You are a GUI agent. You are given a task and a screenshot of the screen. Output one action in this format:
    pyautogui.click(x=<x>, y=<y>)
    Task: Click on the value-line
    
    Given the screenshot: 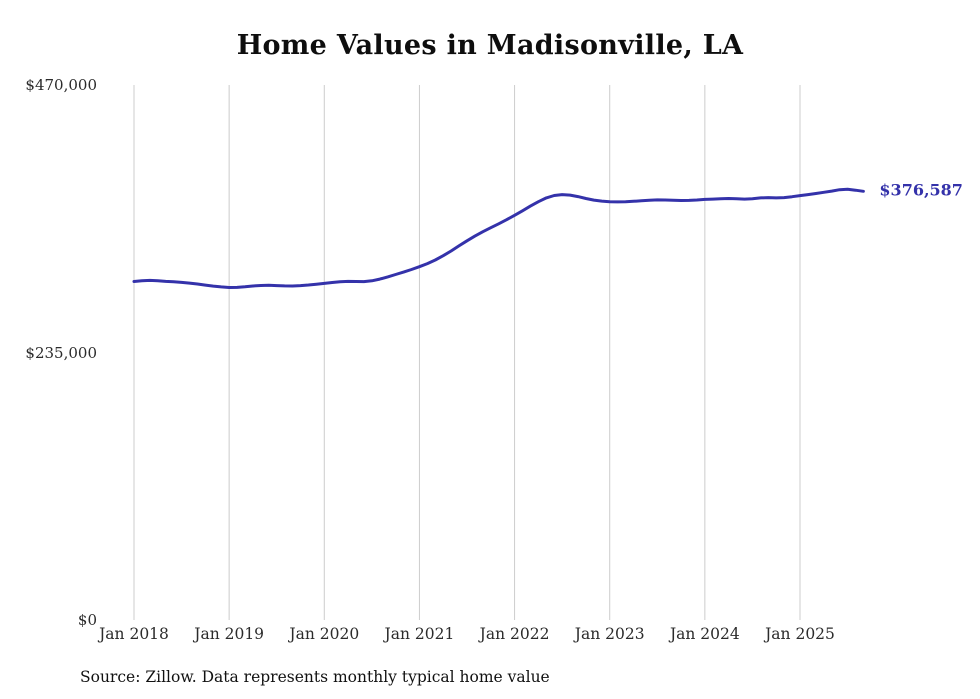 What is the action you would take?
    pyautogui.click(x=498, y=238)
    